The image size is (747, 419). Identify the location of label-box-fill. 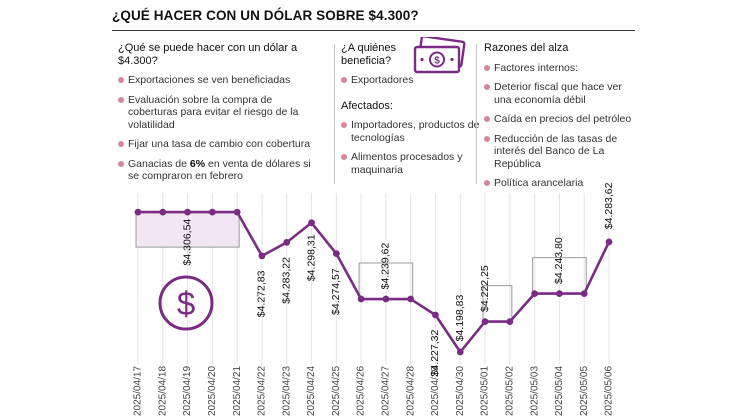
(188, 230).